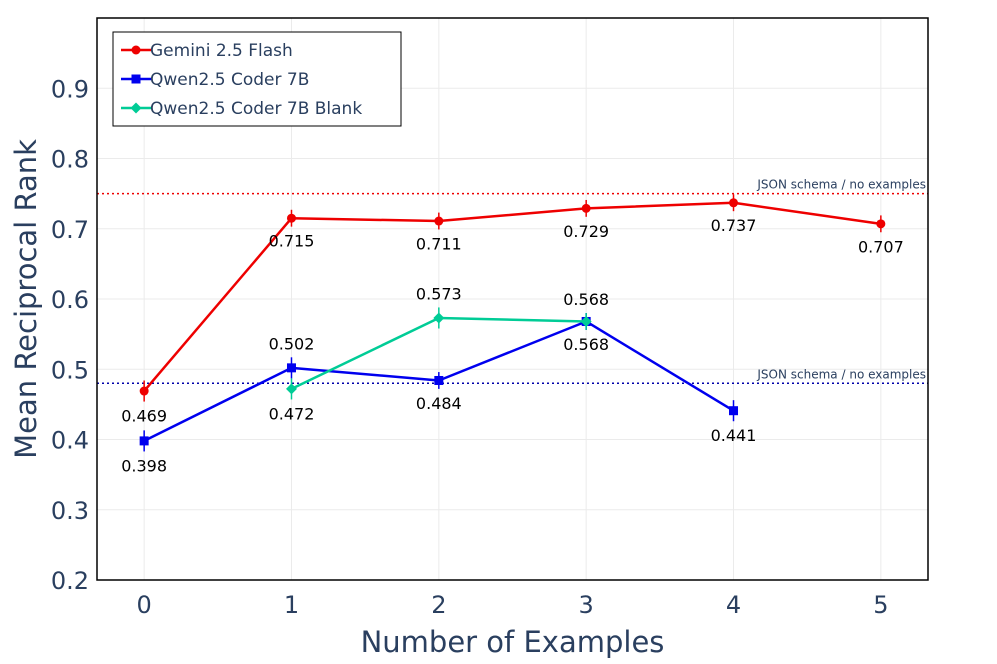 The width and height of the screenshot is (997, 664). What do you see at coordinates (70, 89) in the screenshot?
I see `y-tick-label: 0.9` at bounding box center [70, 89].